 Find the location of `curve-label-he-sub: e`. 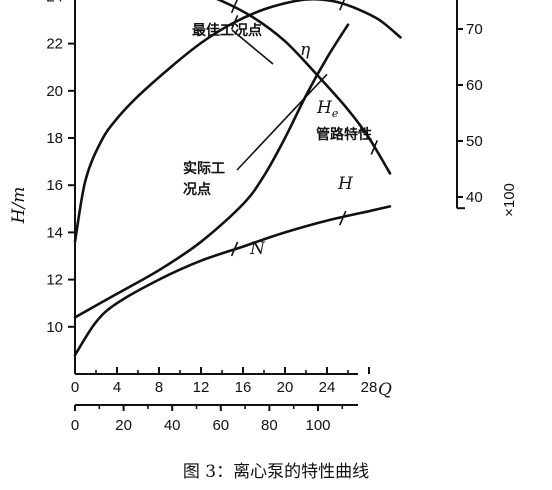

curve-label-he-sub: e is located at coordinates (335, 113).